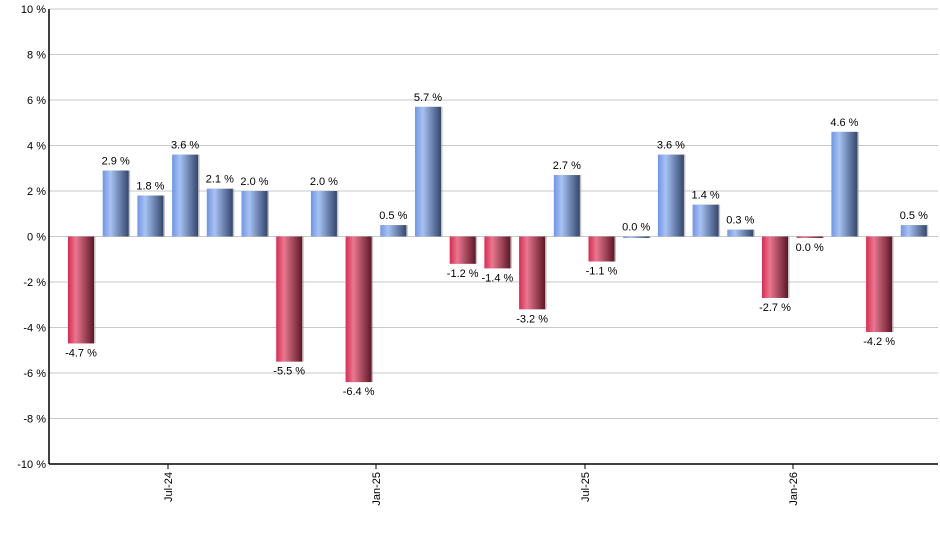 This screenshot has width=940, height=550. I want to click on y-tick-label: 6 %, so click(36, 101).